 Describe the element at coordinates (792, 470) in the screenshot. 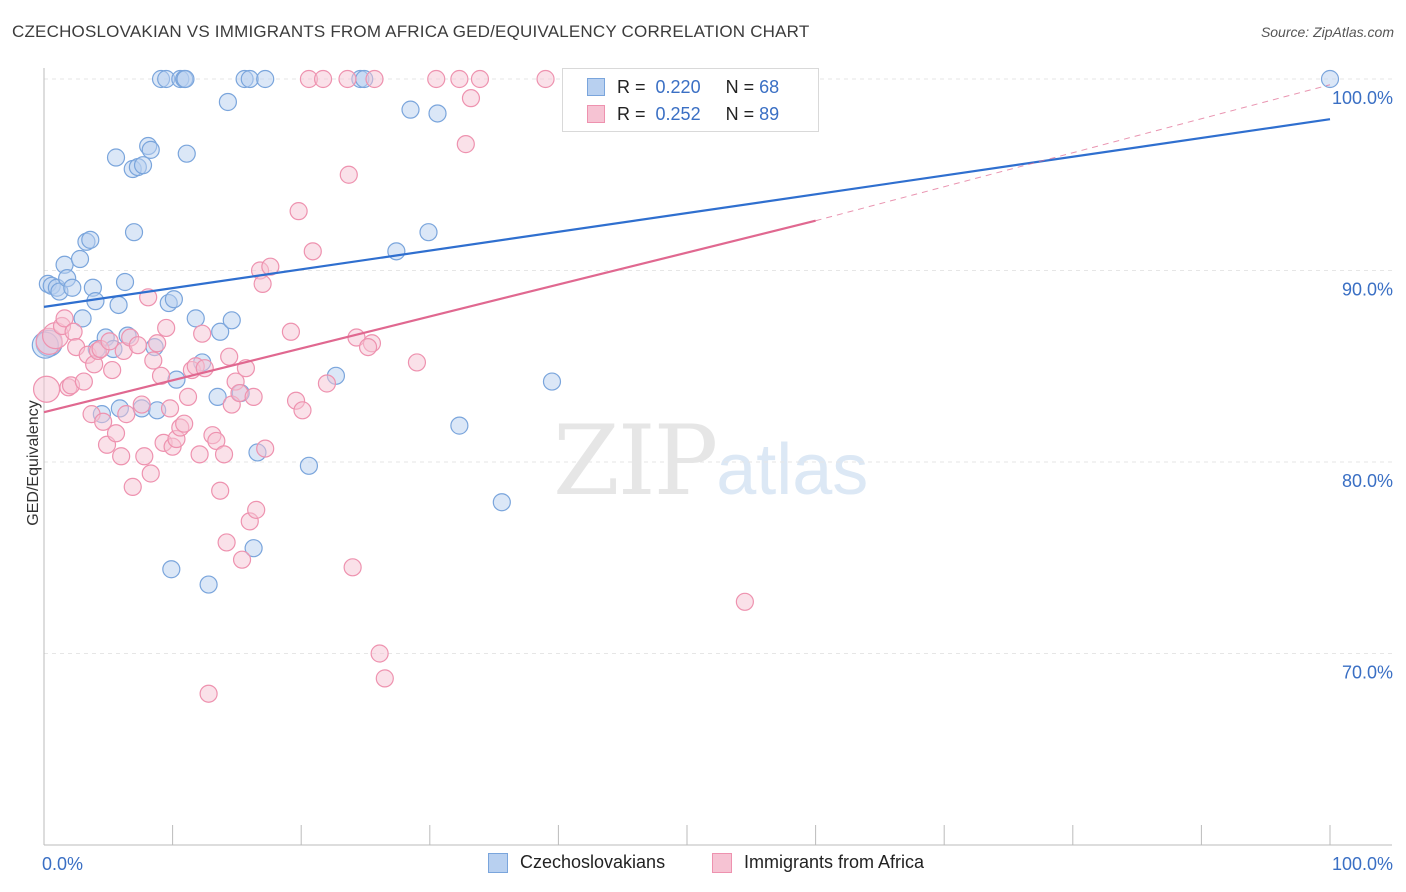

I see `watermark-atlas: atlas` at that location.